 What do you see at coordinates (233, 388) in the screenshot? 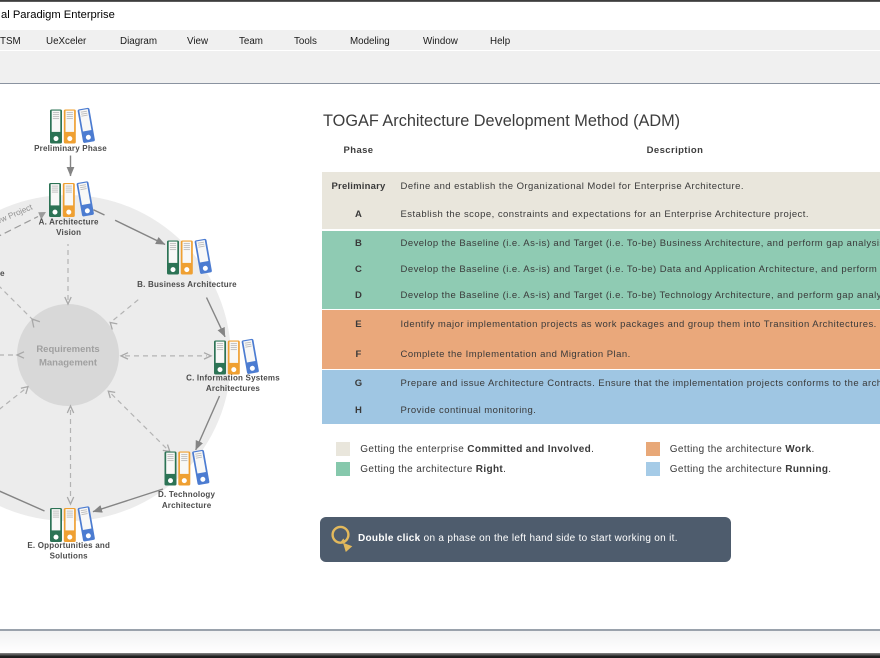
I see `svg-text: Architectures` at bounding box center [233, 388].